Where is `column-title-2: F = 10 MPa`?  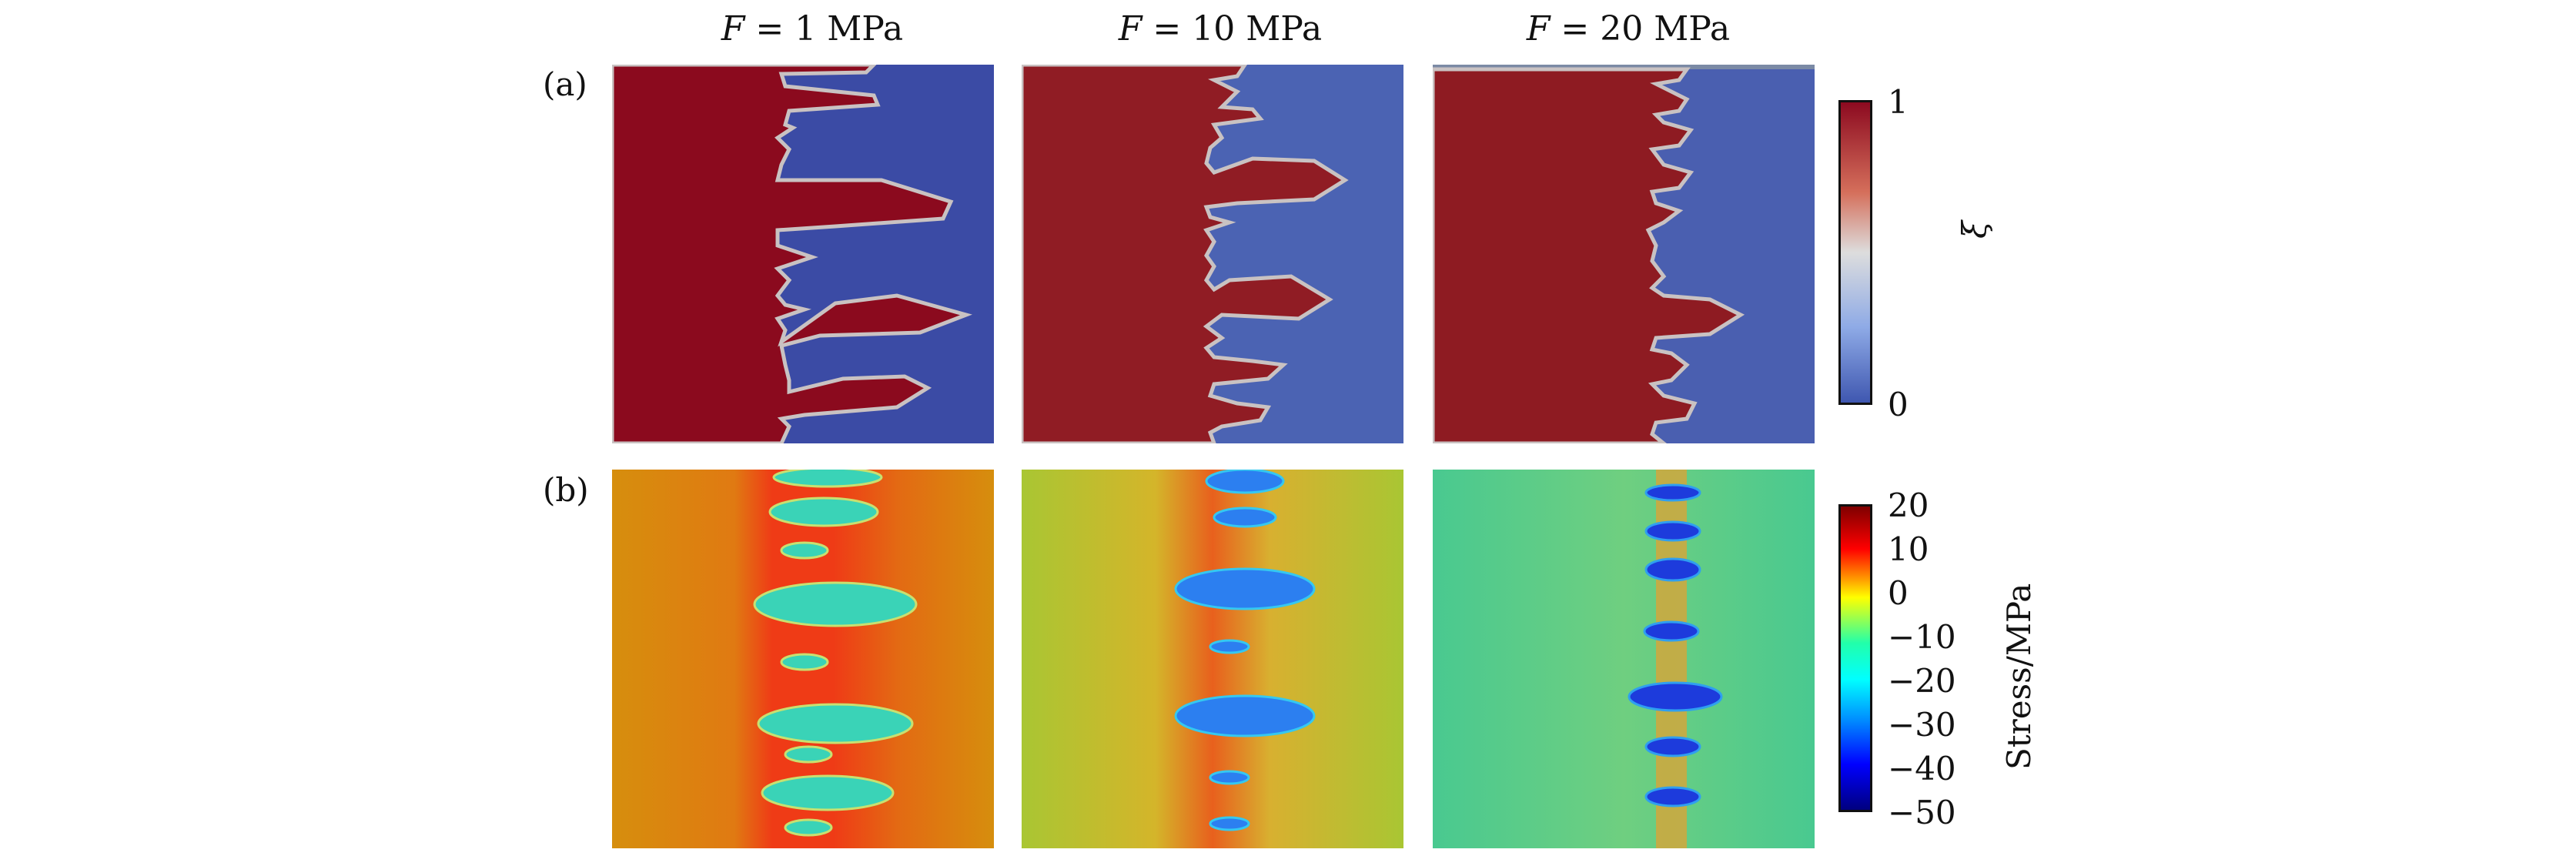 column-title-2: F = 10 MPa is located at coordinates (1220, 28).